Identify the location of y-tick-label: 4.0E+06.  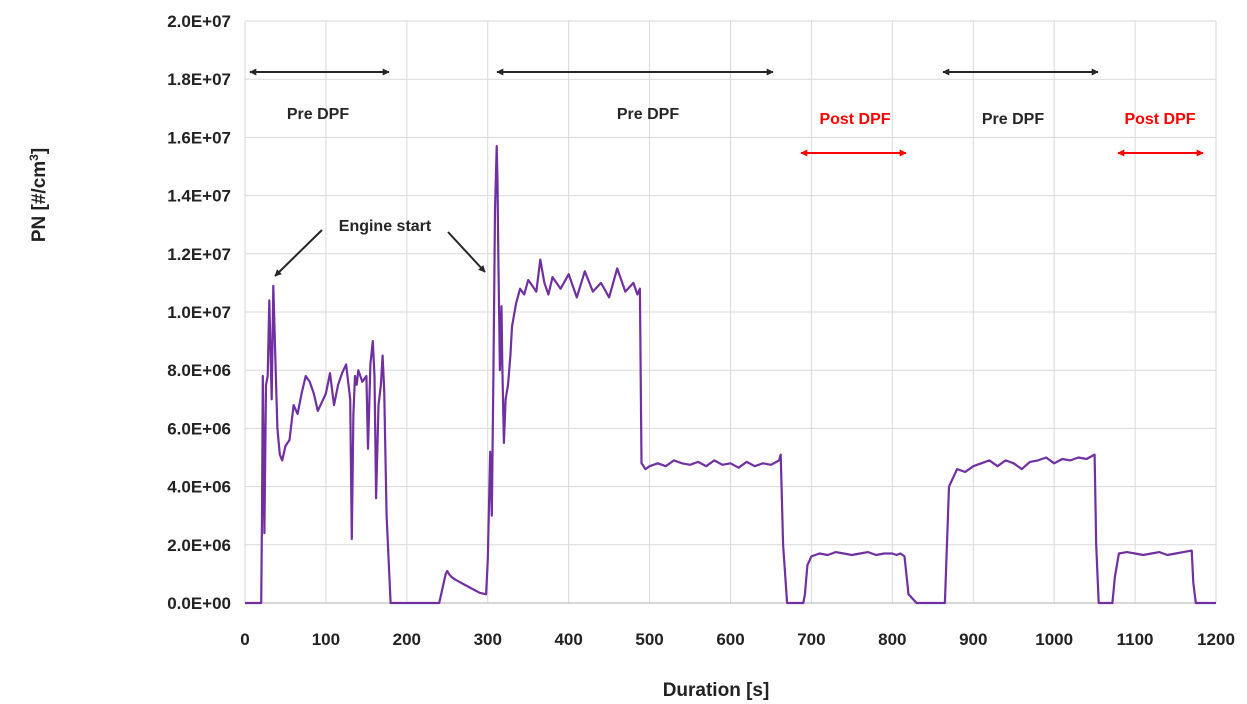
(199, 487).